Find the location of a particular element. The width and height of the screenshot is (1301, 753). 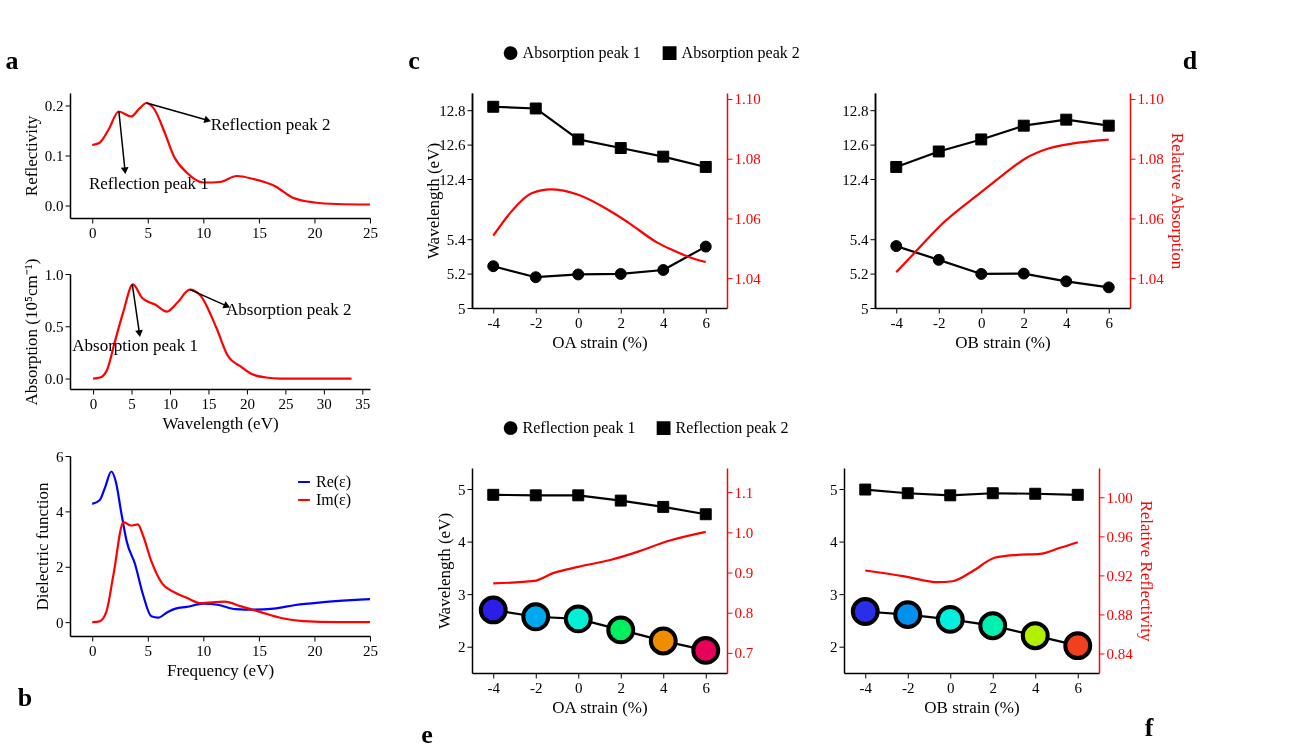

text: a is located at coordinates (12, 60).